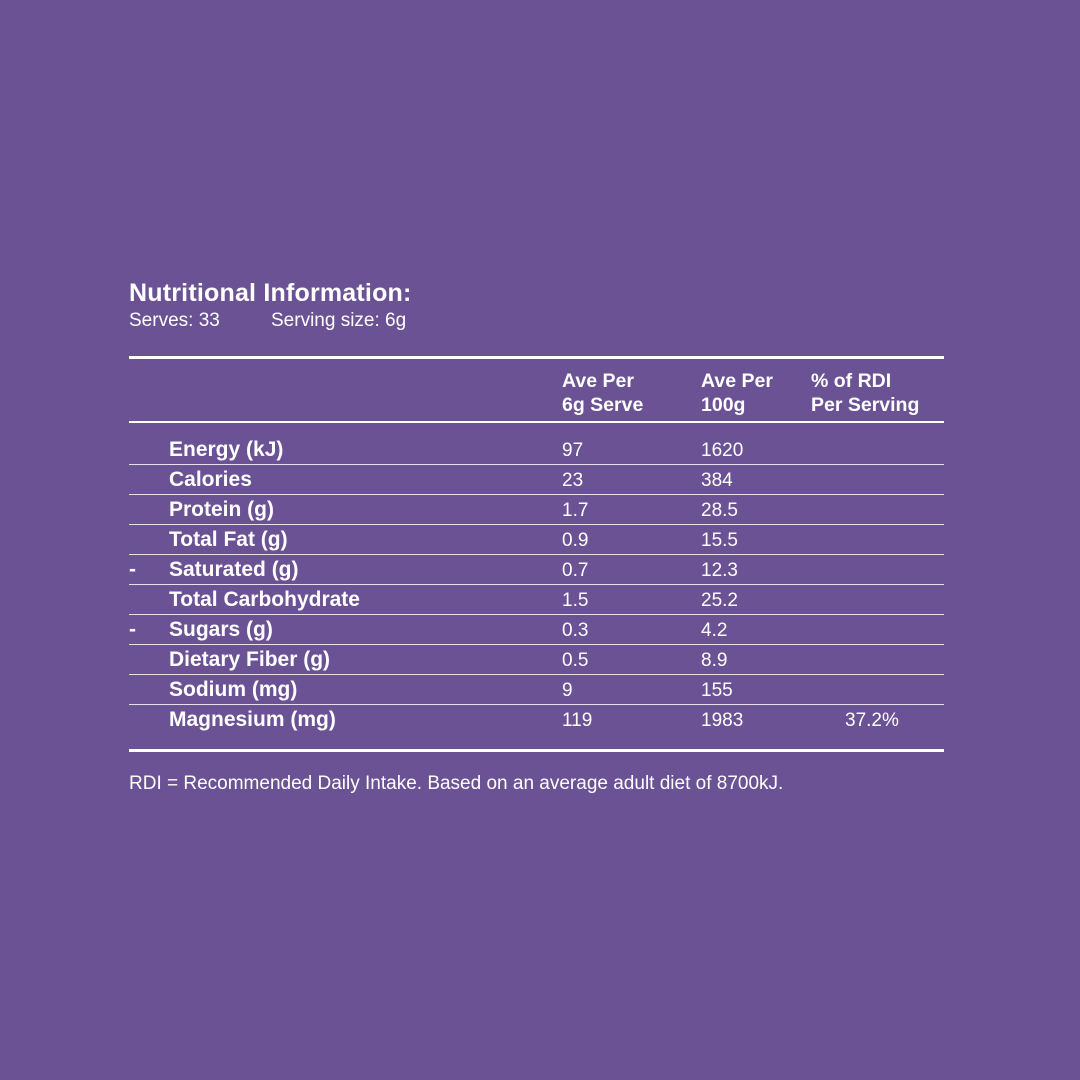  Describe the element at coordinates (719, 600) in the screenshot. I see `per-100g-value: 25.2` at that location.